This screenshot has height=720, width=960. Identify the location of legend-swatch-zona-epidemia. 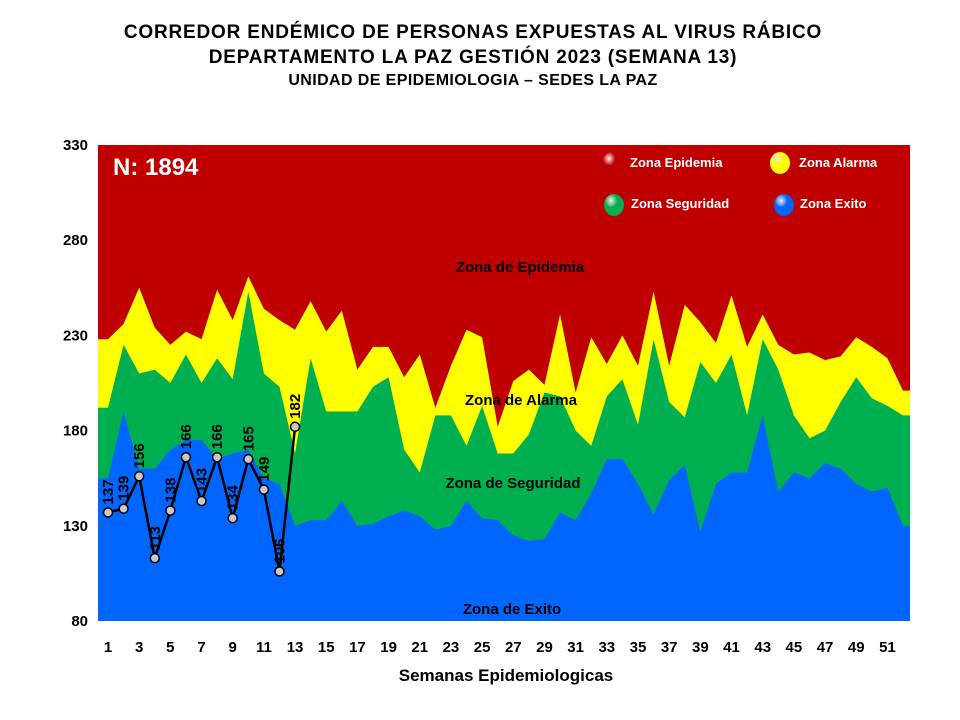
(612, 163).